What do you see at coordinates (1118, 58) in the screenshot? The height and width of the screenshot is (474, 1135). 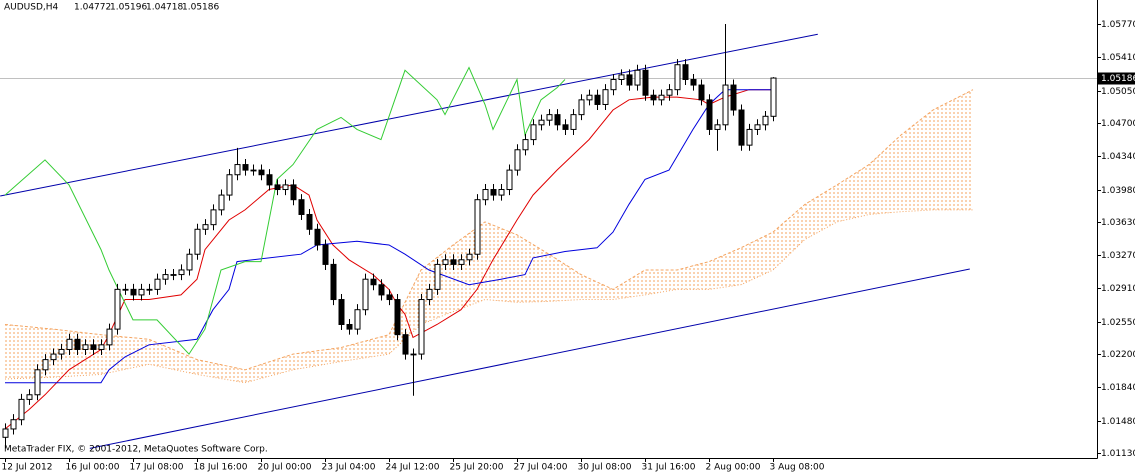 I see `y-tick-label: 1.05410` at bounding box center [1118, 58].